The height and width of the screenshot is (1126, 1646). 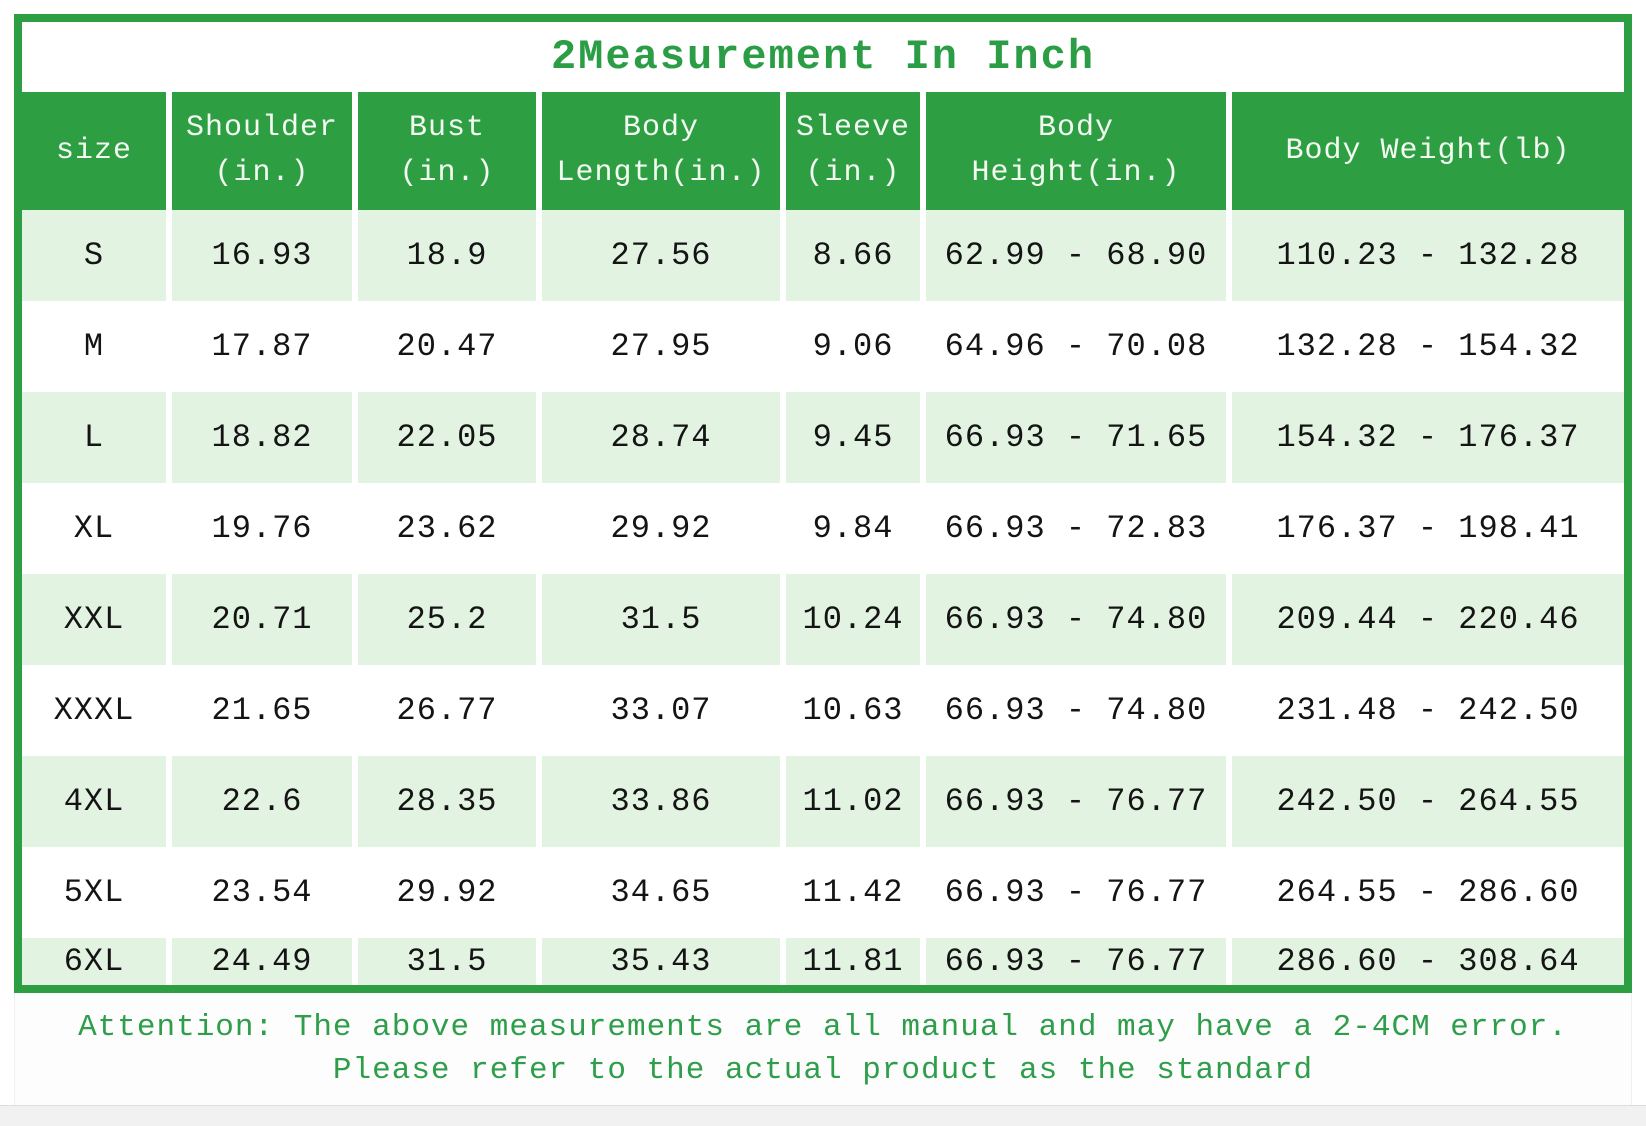 What do you see at coordinates (661, 528) in the screenshot?
I see `cell-body-length: 29.92` at bounding box center [661, 528].